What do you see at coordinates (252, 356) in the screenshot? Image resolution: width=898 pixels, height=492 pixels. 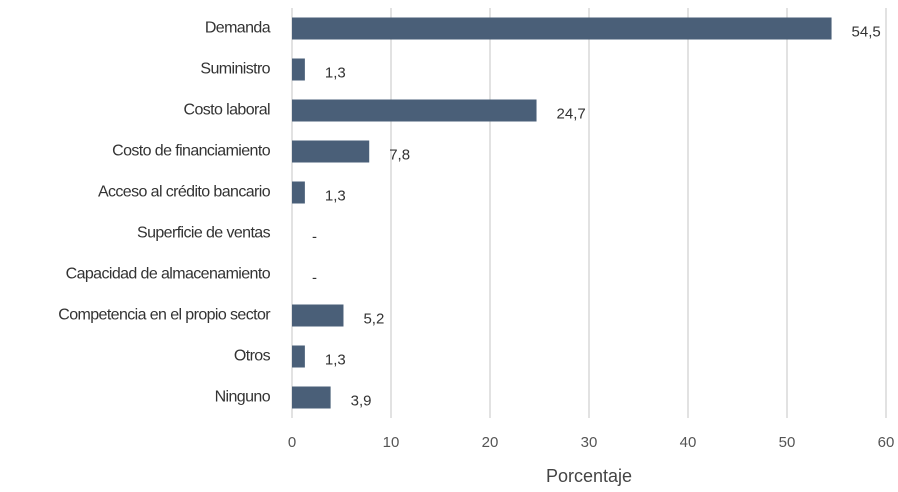 I see `category-label: Otros` at bounding box center [252, 356].